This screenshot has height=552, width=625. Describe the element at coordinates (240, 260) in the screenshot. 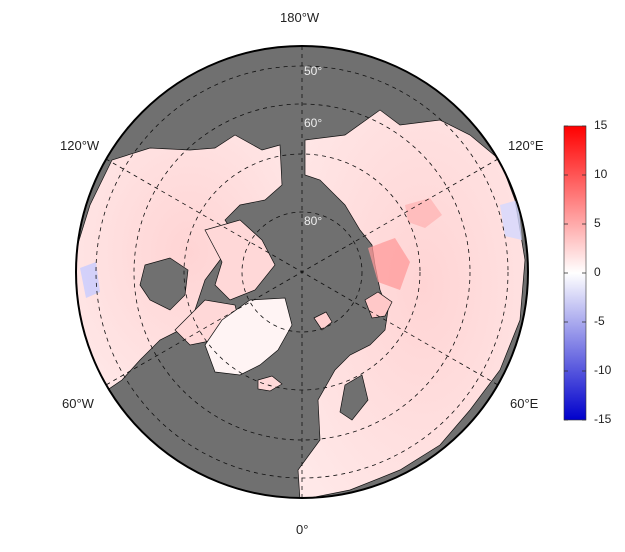

I see `canadian-archipelago` at that location.